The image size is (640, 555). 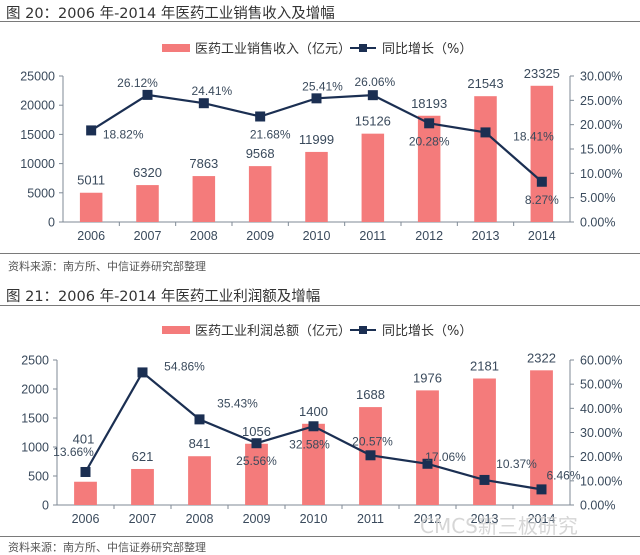 I want to click on figure-20-top-rule, so click(x=320, y=21).